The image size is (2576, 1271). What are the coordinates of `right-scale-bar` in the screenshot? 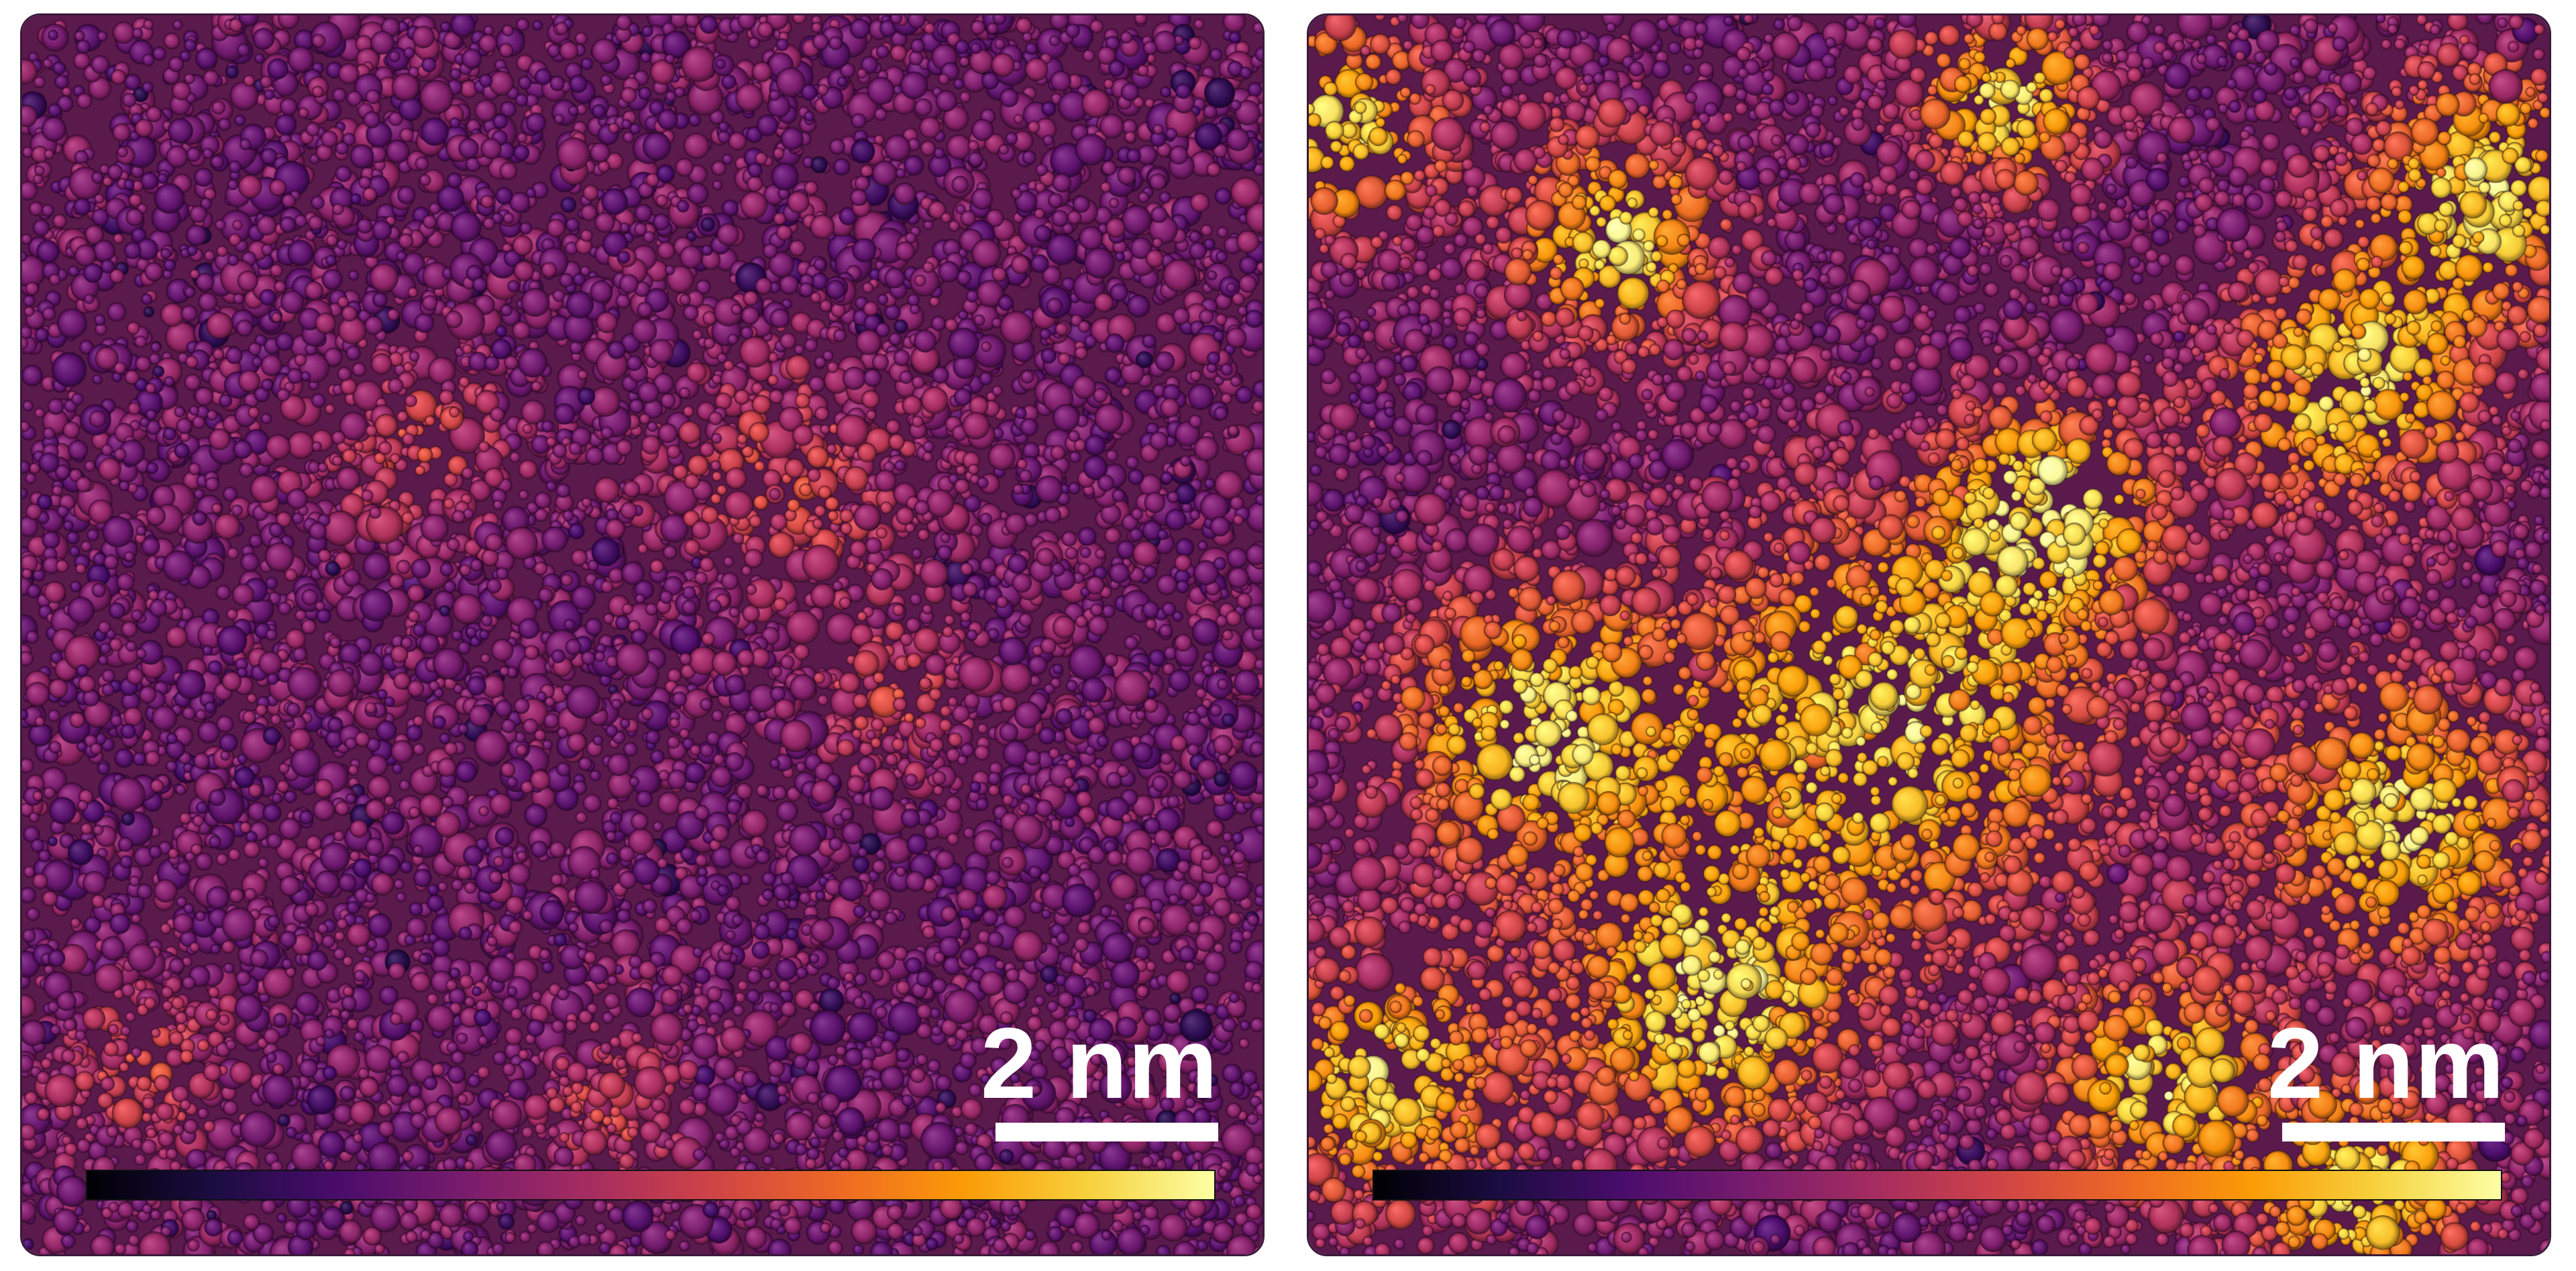 It's located at (2393, 1132).